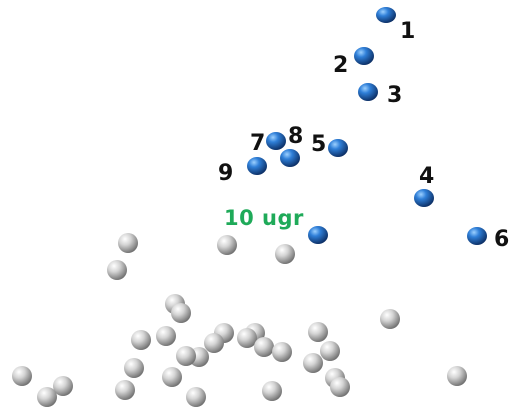 Image resolution: width=512 pixels, height=408 pixels. I want to click on highlight-label: 10 ugr, so click(264, 218).